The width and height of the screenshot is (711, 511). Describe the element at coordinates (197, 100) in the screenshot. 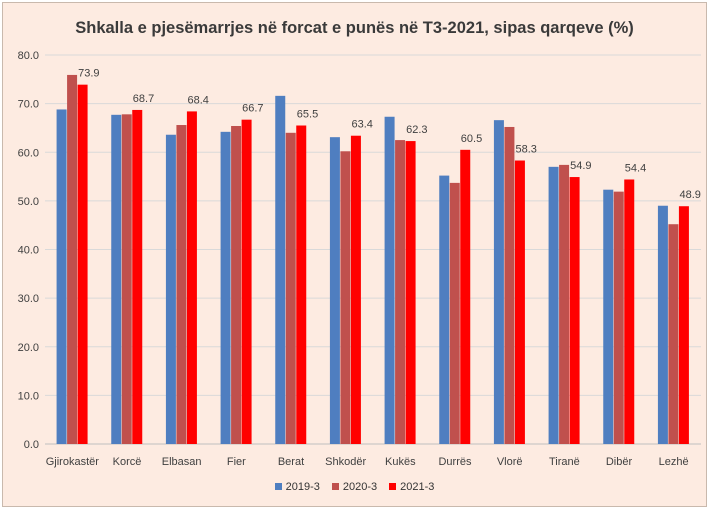

I see `data-label: 68.4` at that location.